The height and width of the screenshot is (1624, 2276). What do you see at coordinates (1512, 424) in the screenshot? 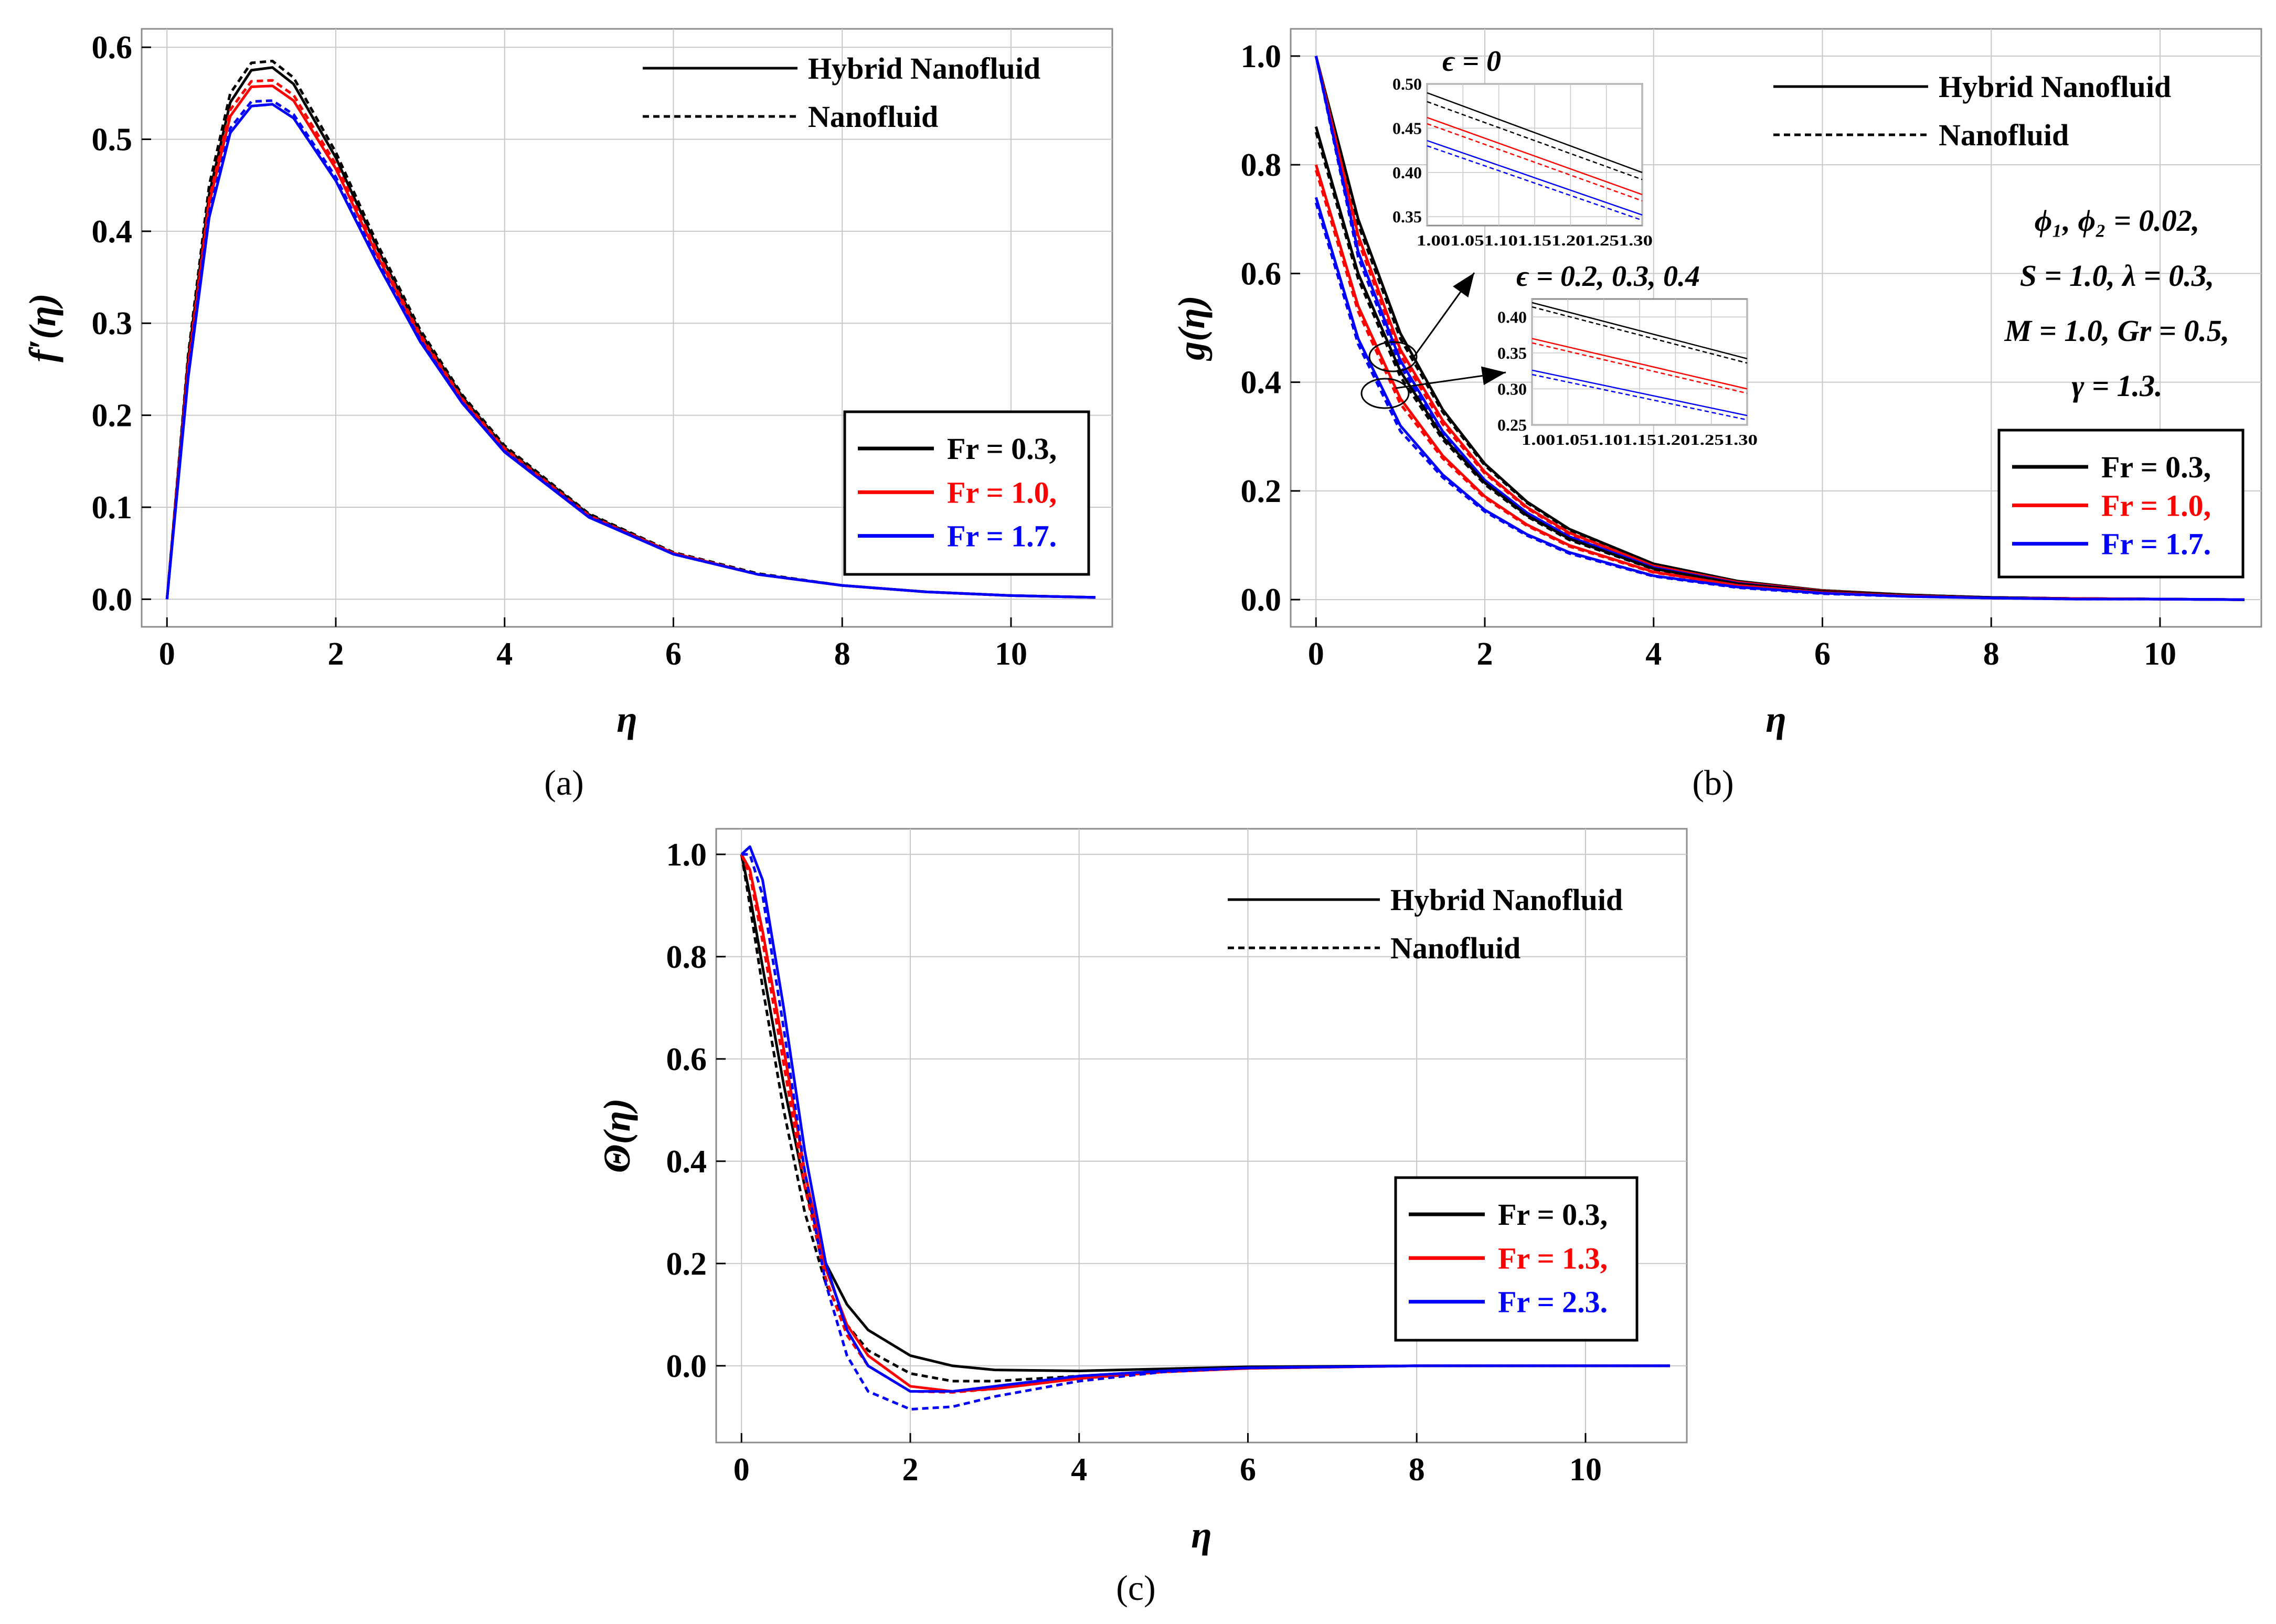
I see `inset-y-tick-label: 0.25` at bounding box center [1512, 424].